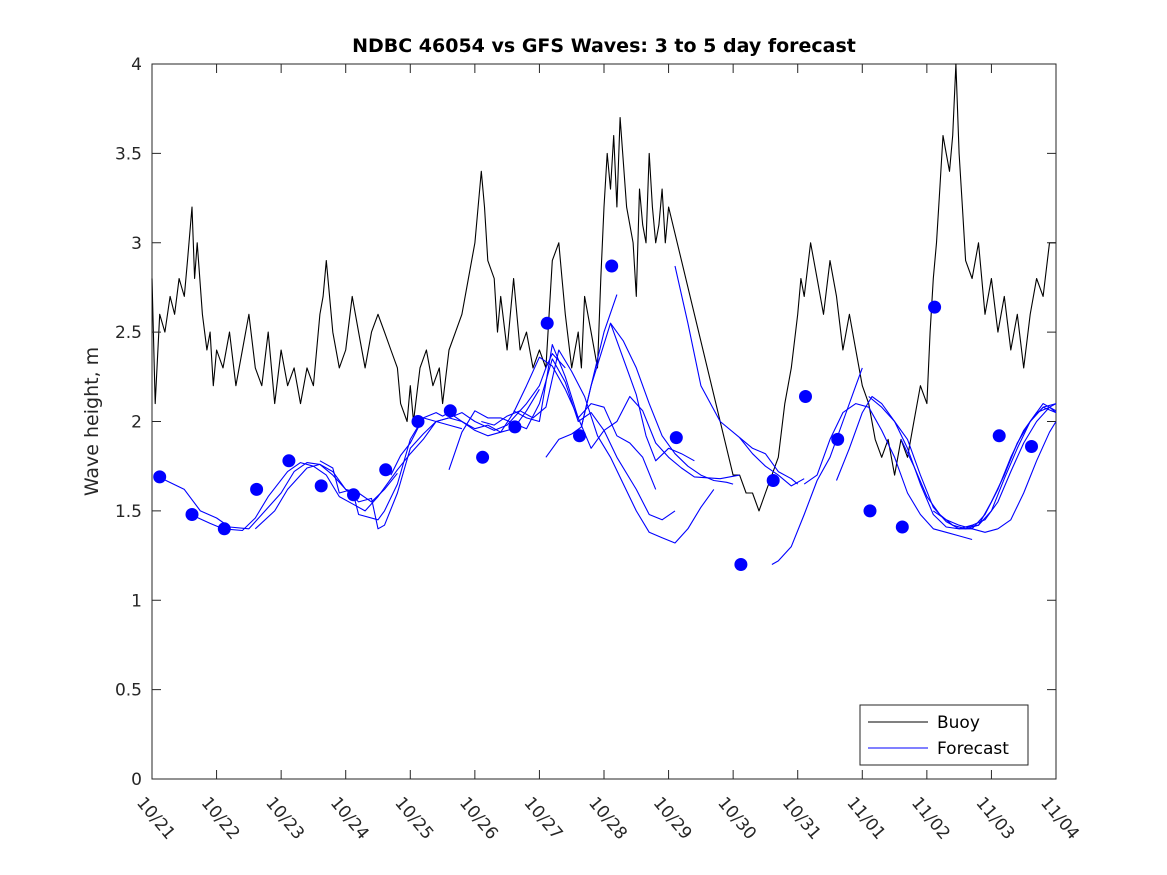 This screenshot has height=875, width=1167. Describe the element at coordinates (136, 423) in the screenshot. I see `y-tick-label: 2` at that location.